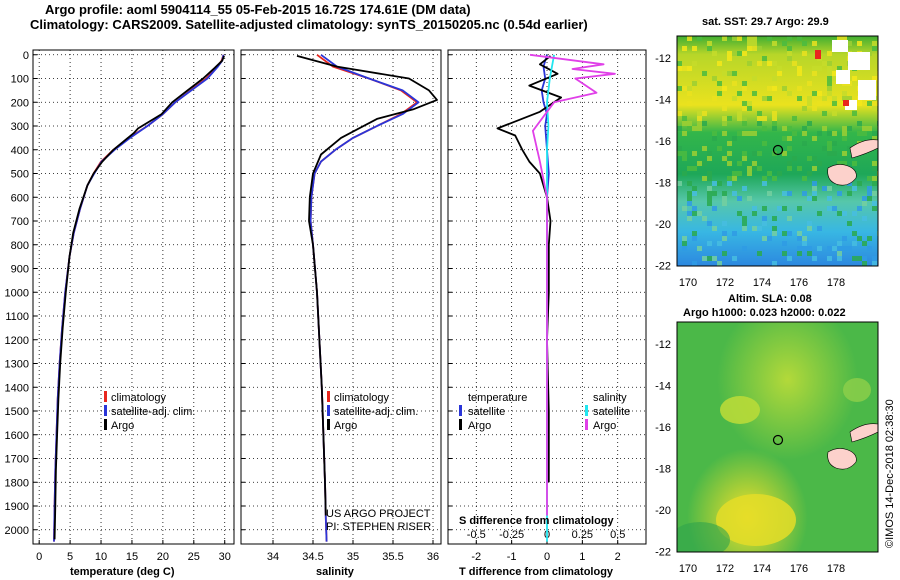 Image resolution: width=900 pixels, height=580 pixels. What do you see at coordinates (663, 428) in the screenshot?
I see `lat-tick-label: -16` at bounding box center [663, 428].